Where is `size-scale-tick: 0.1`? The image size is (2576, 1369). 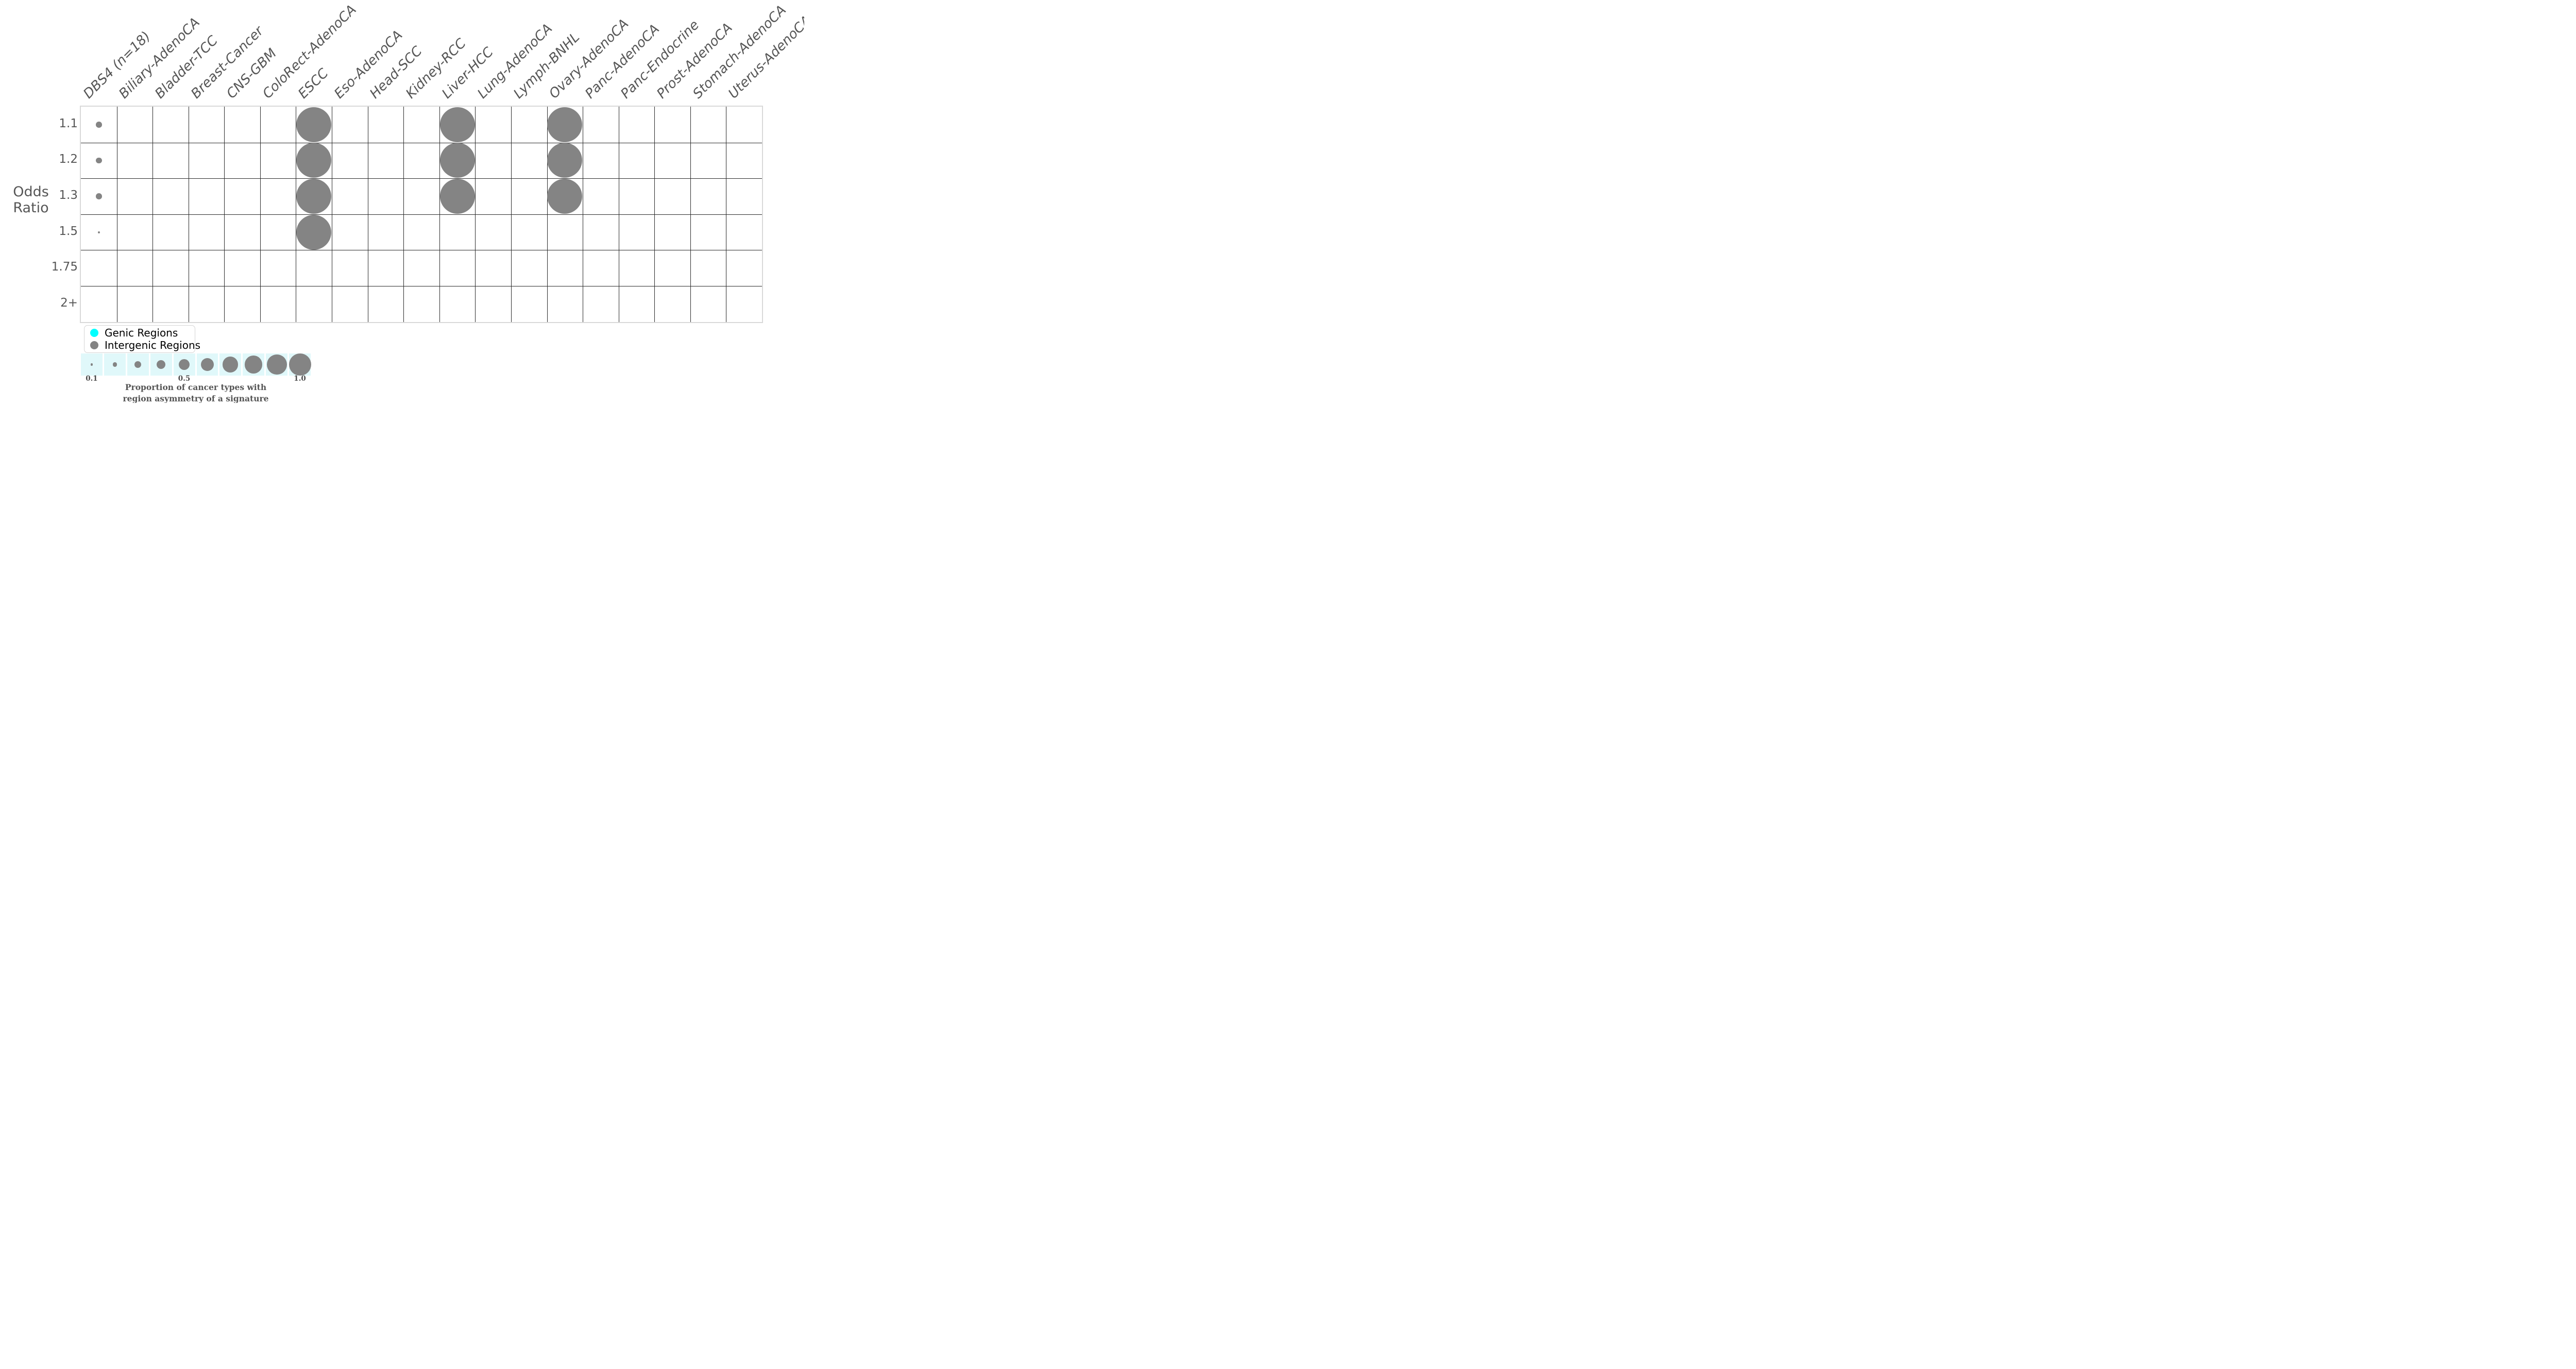 size-scale-tick: 0.1 is located at coordinates (92, 379).